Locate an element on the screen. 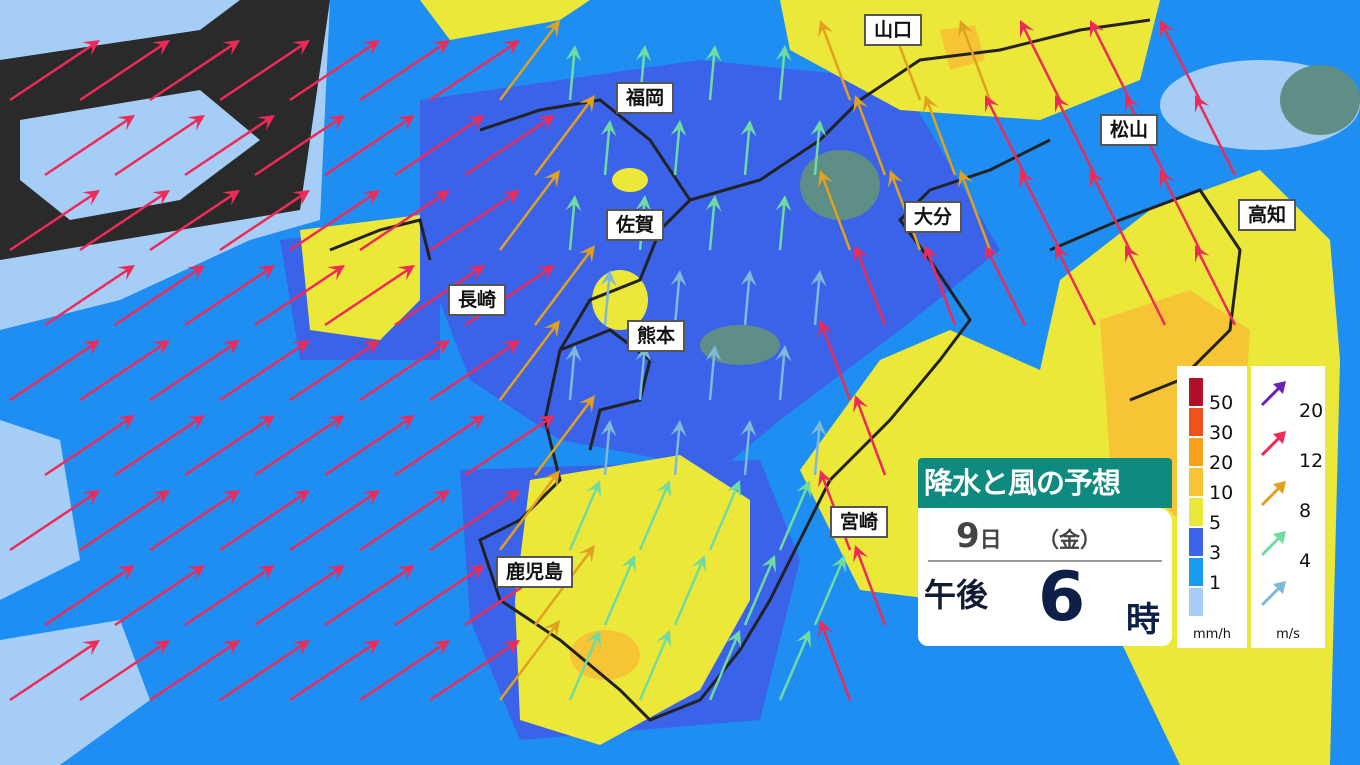  city-label-miyazaki: 宮崎 is located at coordinates (859, 522).